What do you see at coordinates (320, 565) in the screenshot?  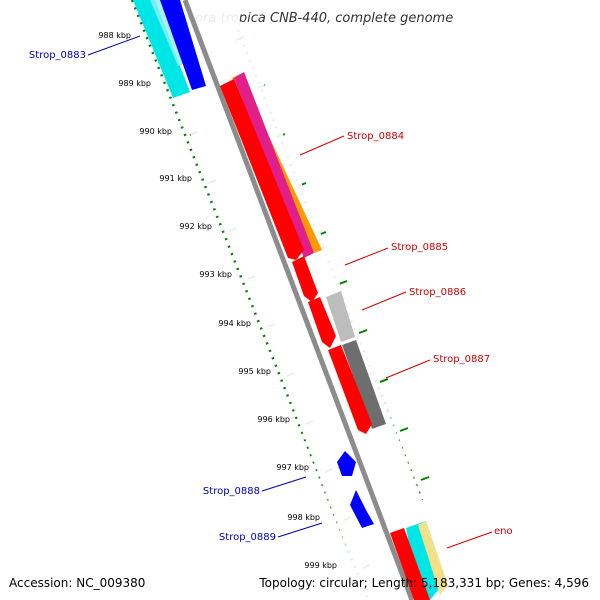 I see `tick-label: 999 kbp` at bounding box center [320, 565].